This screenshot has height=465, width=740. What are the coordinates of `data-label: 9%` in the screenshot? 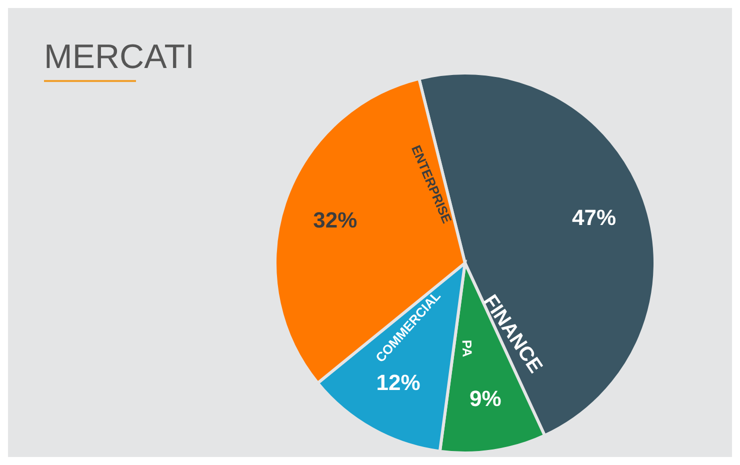 It's located at (486, 398).